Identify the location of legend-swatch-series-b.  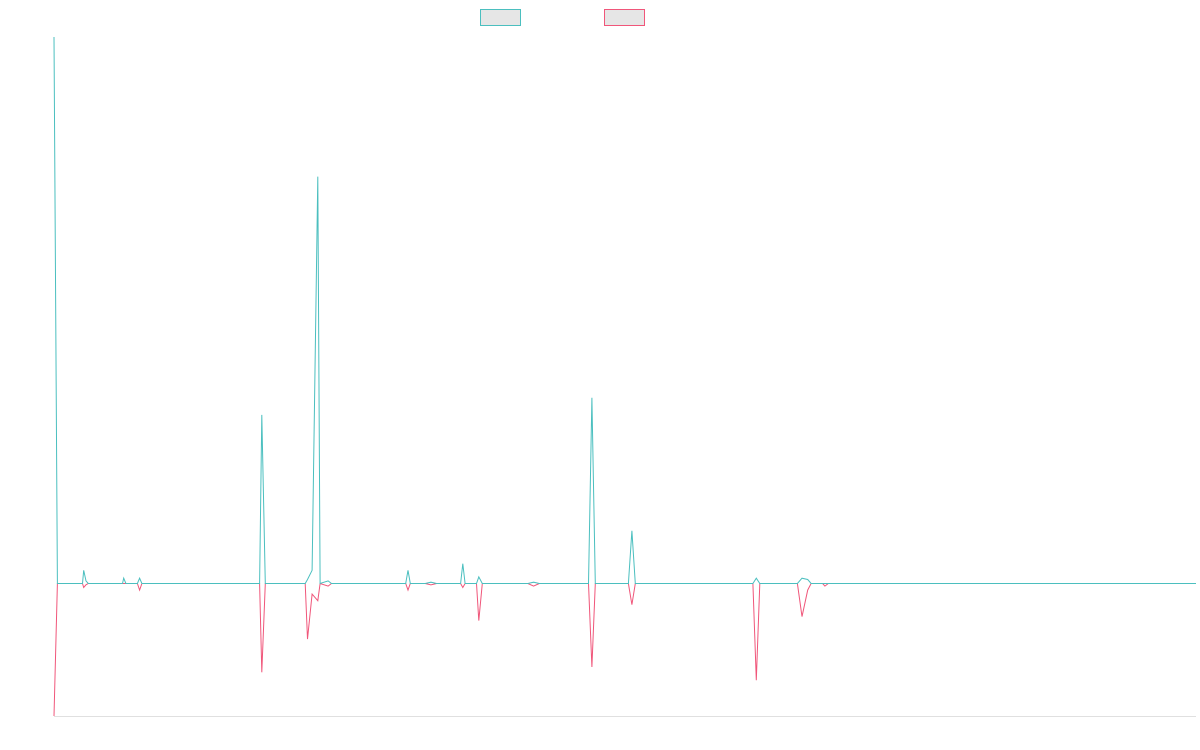
(624, 17).